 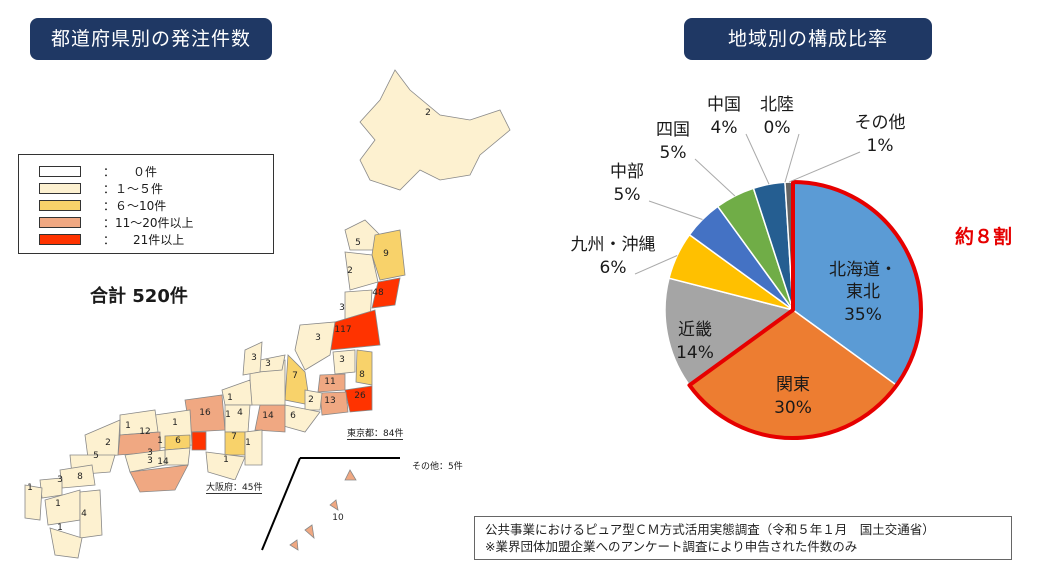 What do you see at coordinates (695, 341) in the screenshot?
I see `pie-label: 近畿 14%` at bounding box center [695, 341].